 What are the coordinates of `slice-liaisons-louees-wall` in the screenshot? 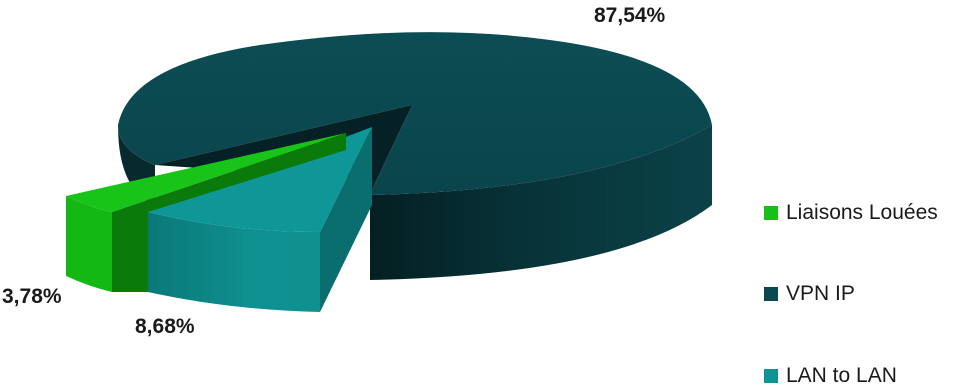 It's located at (229, 212).